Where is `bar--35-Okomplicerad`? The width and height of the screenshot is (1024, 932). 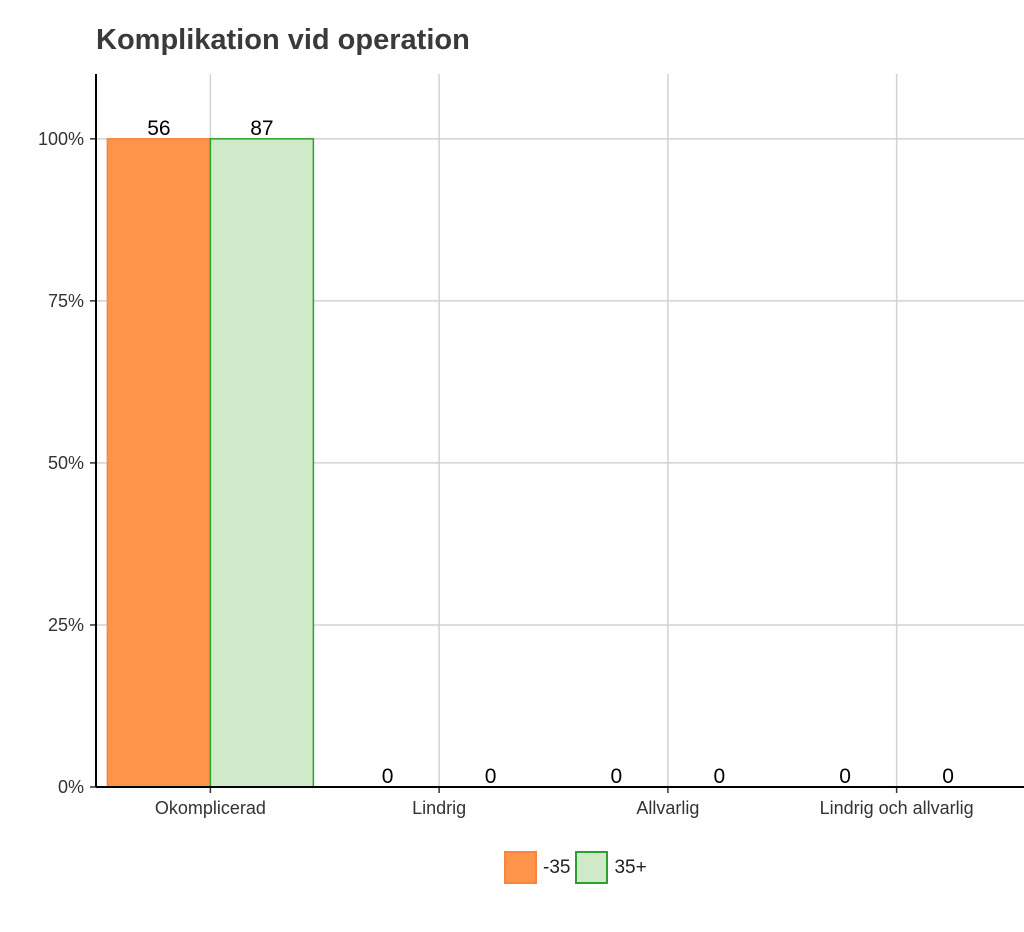 bar--35-Okomplicerad is located at coordinates (159, 463).